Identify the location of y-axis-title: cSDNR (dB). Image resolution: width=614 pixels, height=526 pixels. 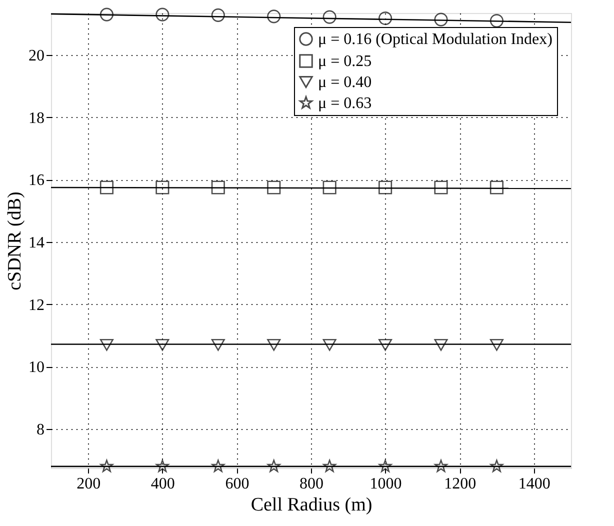
(15, 241).